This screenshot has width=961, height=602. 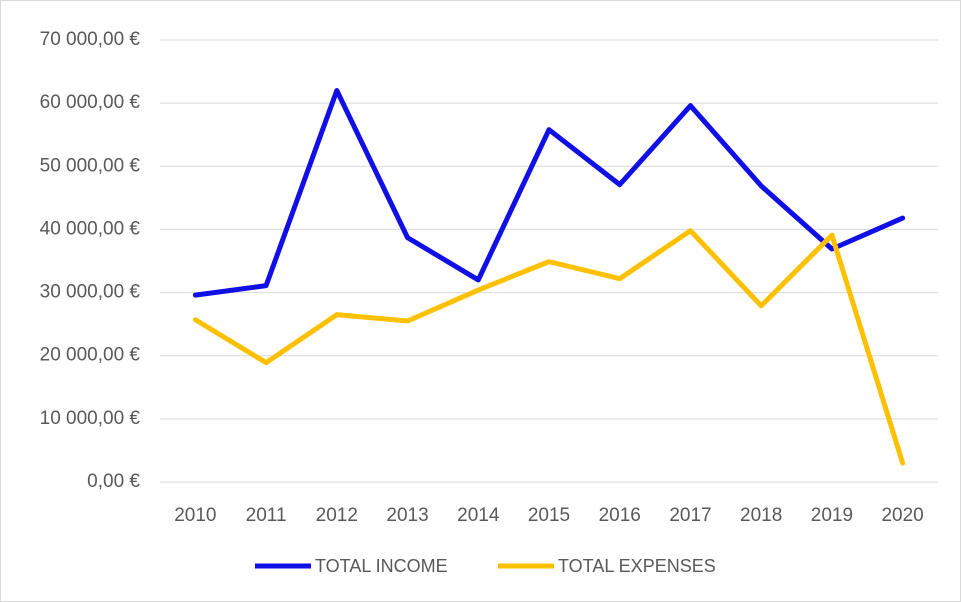 I want to click on x-tick-label: 2020, so click(x=902, y=515).